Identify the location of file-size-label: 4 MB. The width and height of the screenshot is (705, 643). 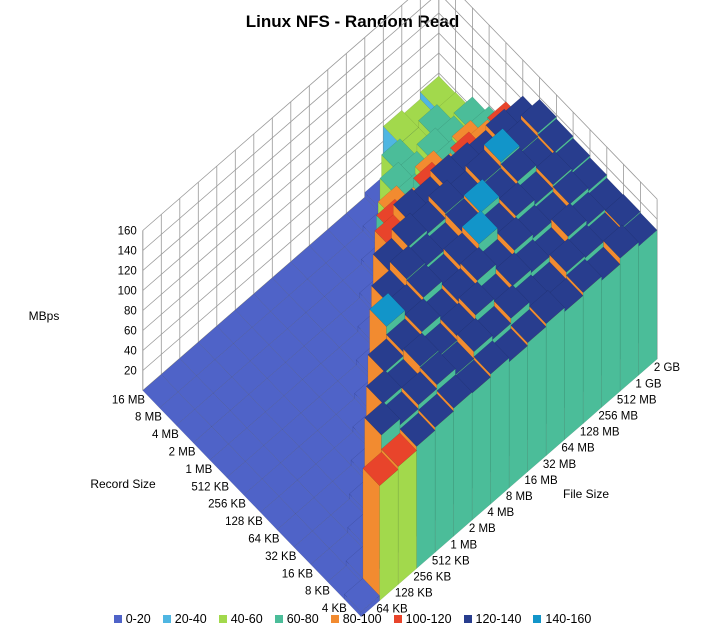
(500, 513).